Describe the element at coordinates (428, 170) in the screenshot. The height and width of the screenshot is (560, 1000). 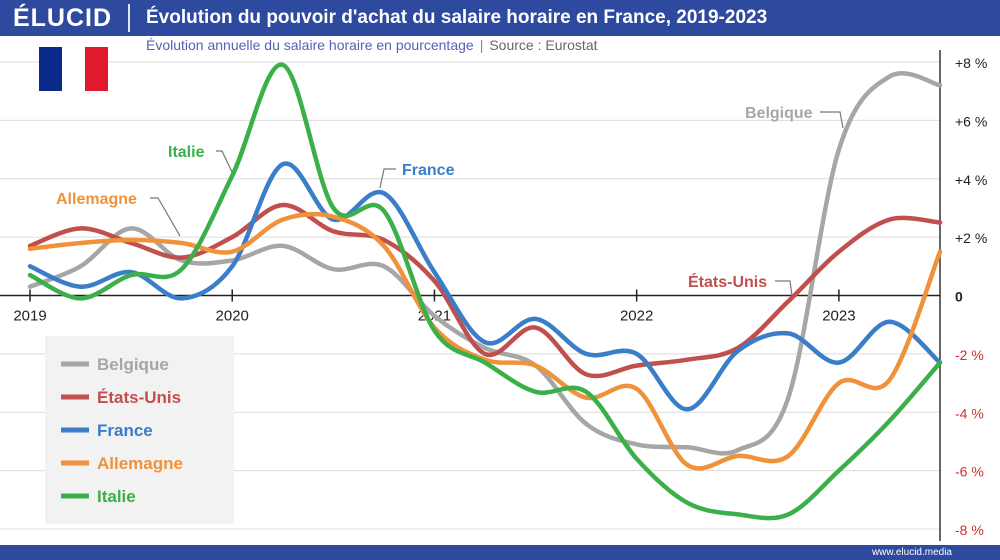
I see `series-label-france: France` at that location.